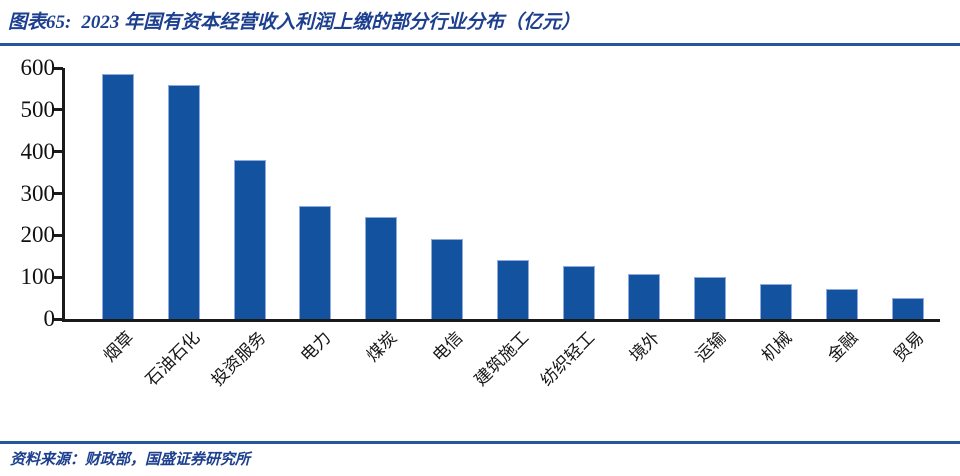 This screenshot has width=960, height=476. Describe the element at coordinates (118, 347) in the screenshot. I see `x-axis-label: 烟草` at that location.